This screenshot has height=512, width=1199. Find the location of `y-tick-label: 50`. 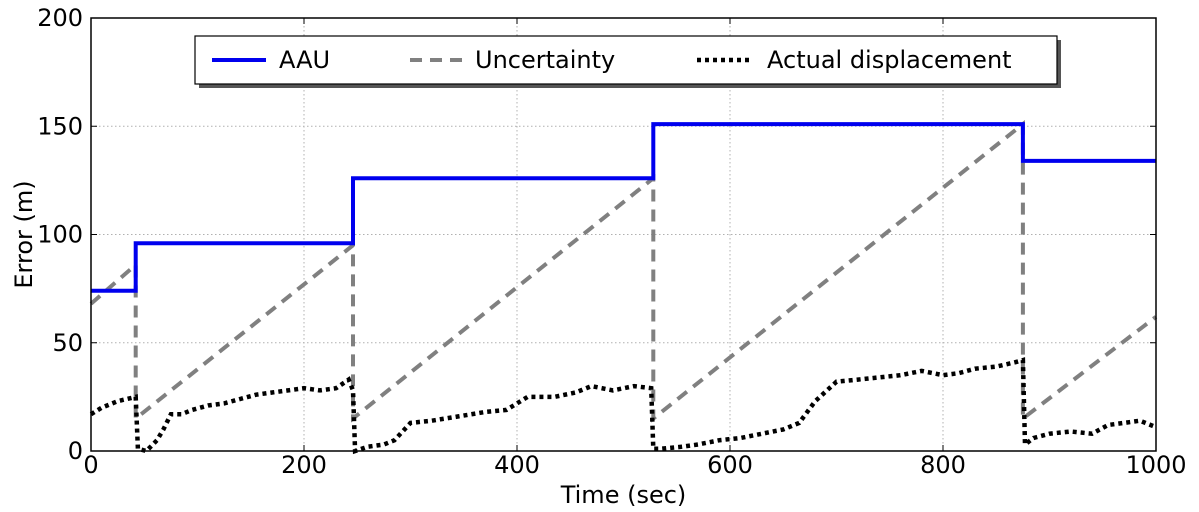

y-tick-label: 50 is located at coordinates (67, 343).